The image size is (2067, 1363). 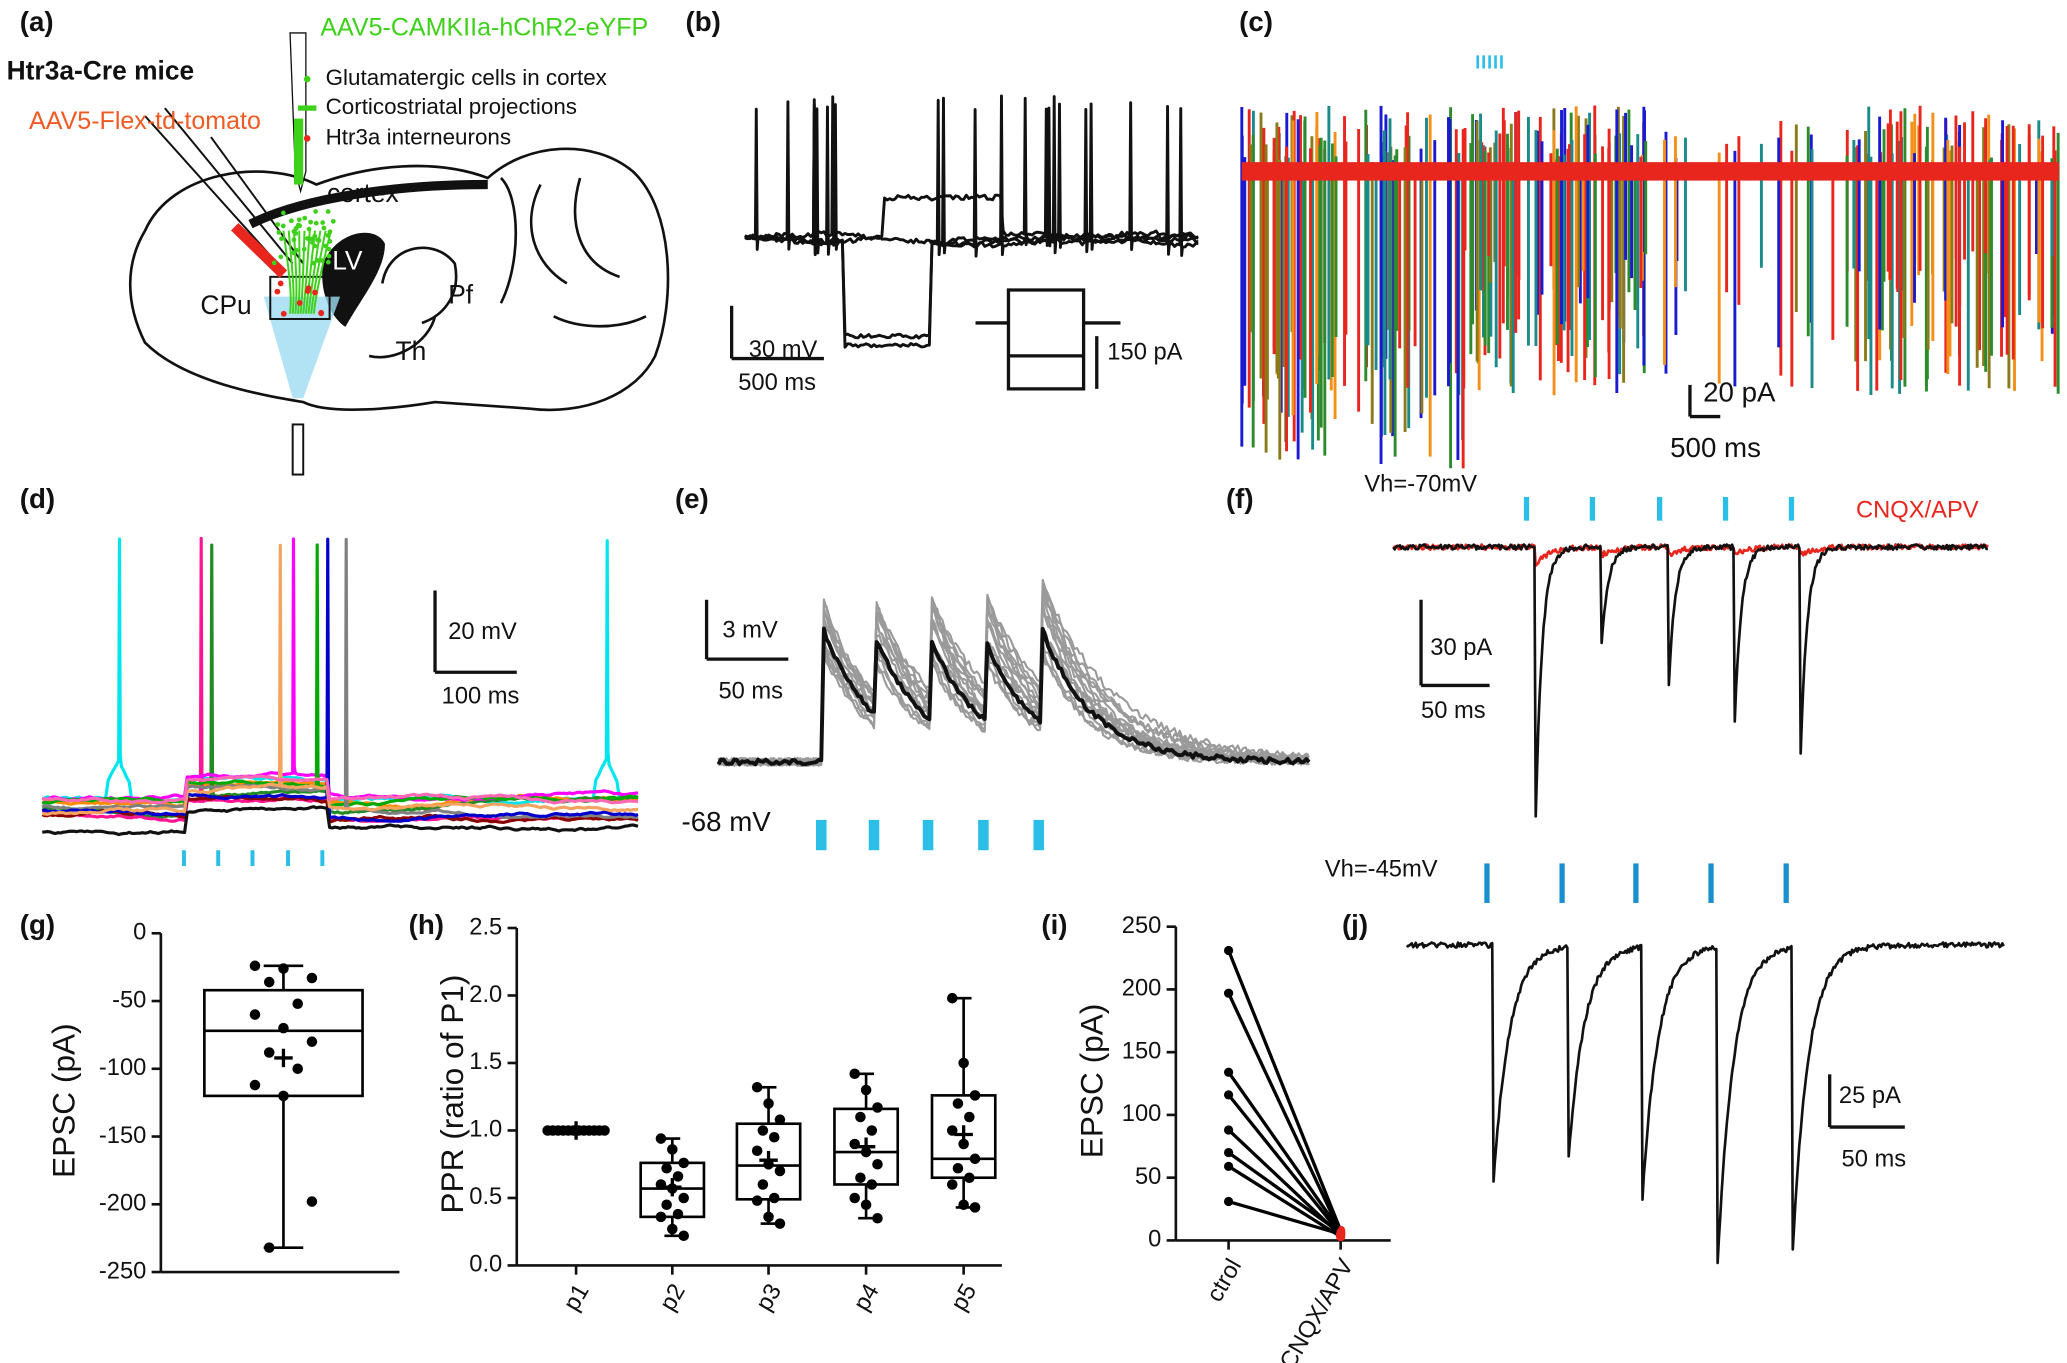 What do you see at coordinates (307, 79) in the screenshot?
I see `legend-dot` at bounding box center [307, 79].